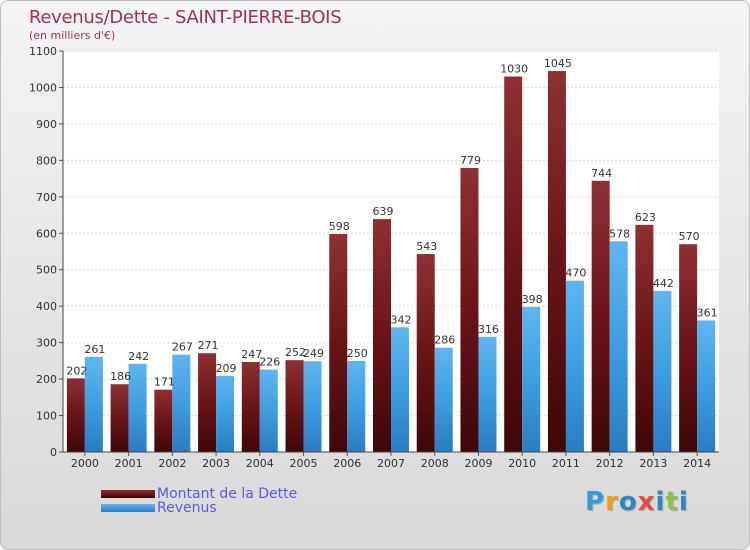 The width and height of the screenshot is (750, 550). Describe the element at coordinates (601, 173) in the screenshot. I see `data-label-dette: 744` at that location.